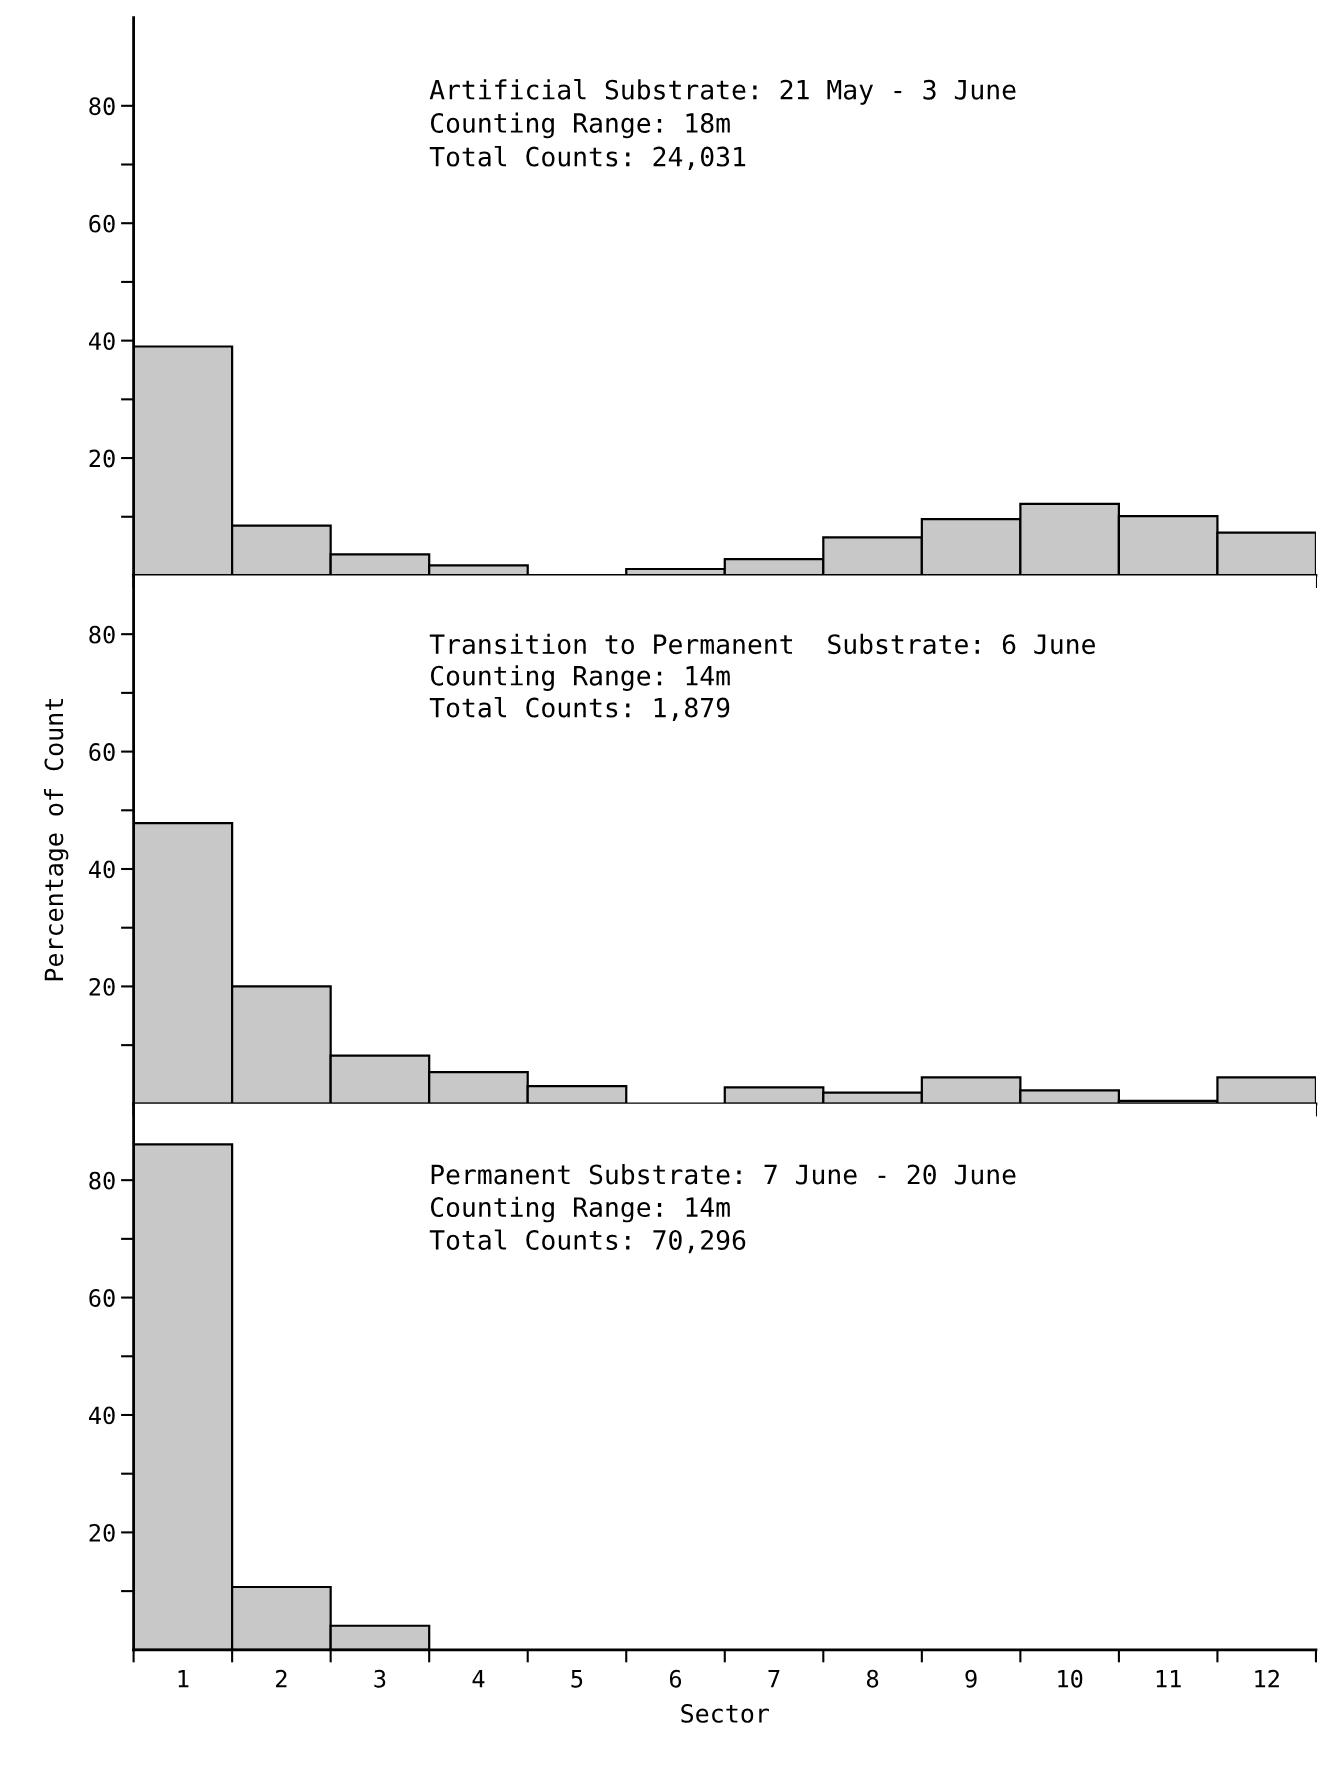 The height and width of the screenshot is (1774, 1336). What do you see at coordinates (56, 840) in the screenshot?
I see `y-axis-title: Percentage of Count` at bounding box center [56, 840].